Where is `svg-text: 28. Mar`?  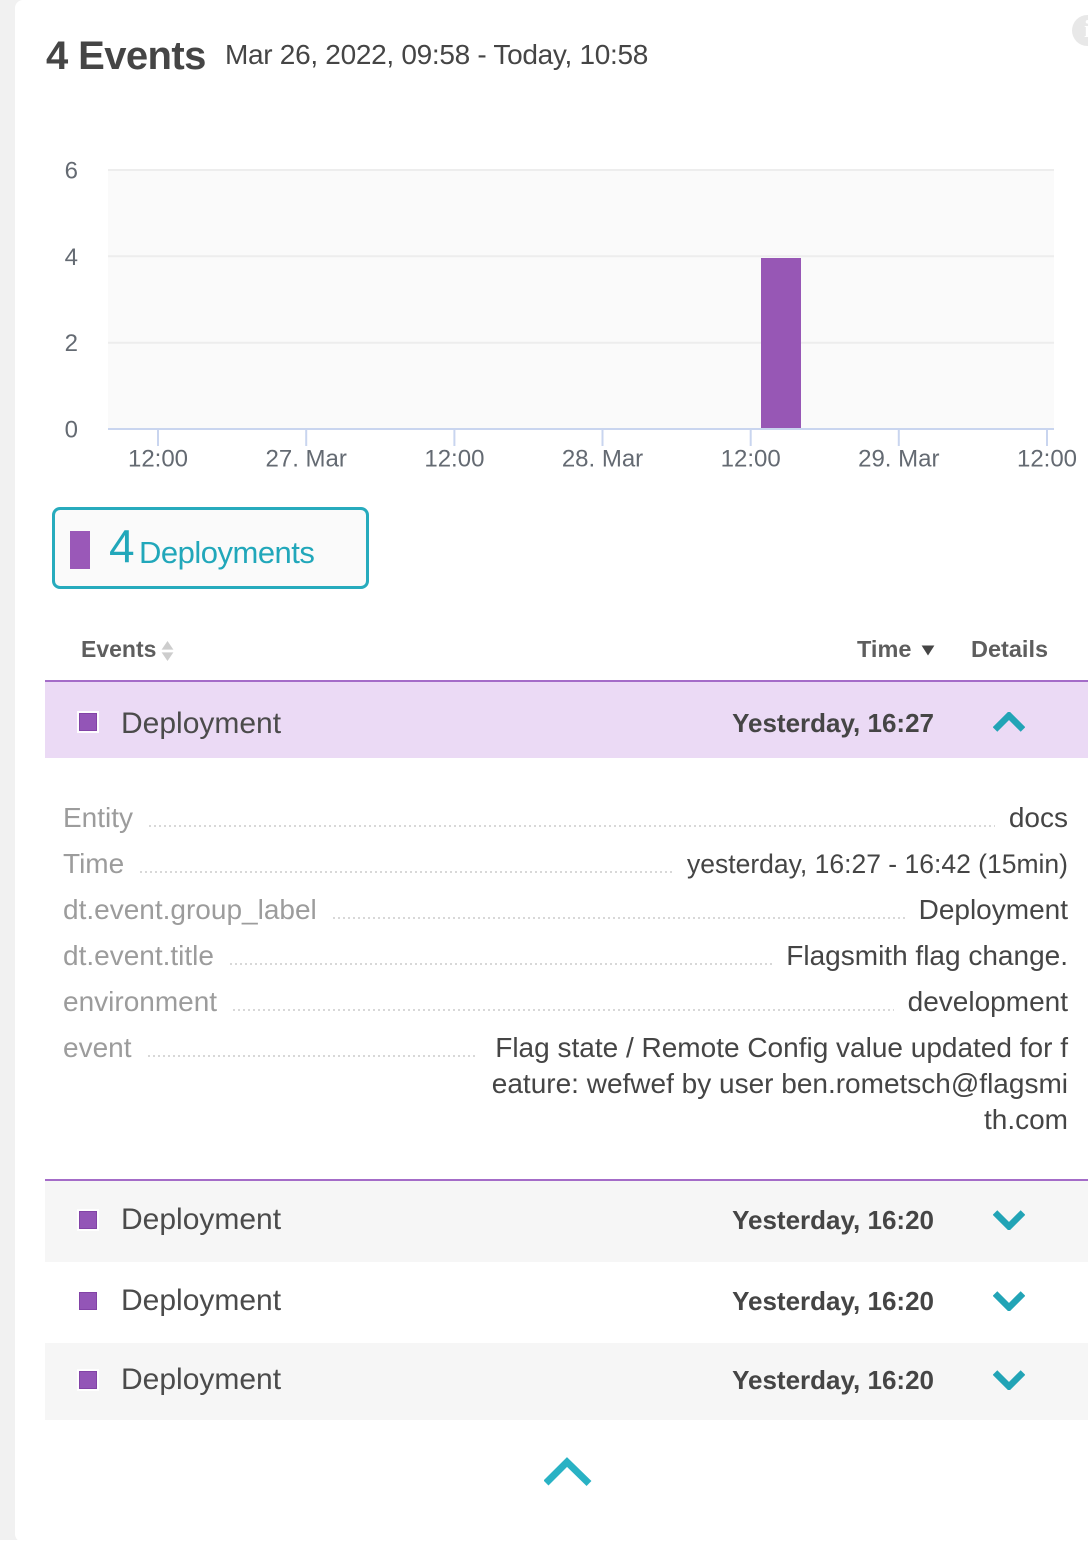 svg-text: 28. Mar is located at coordinates (602, 459).